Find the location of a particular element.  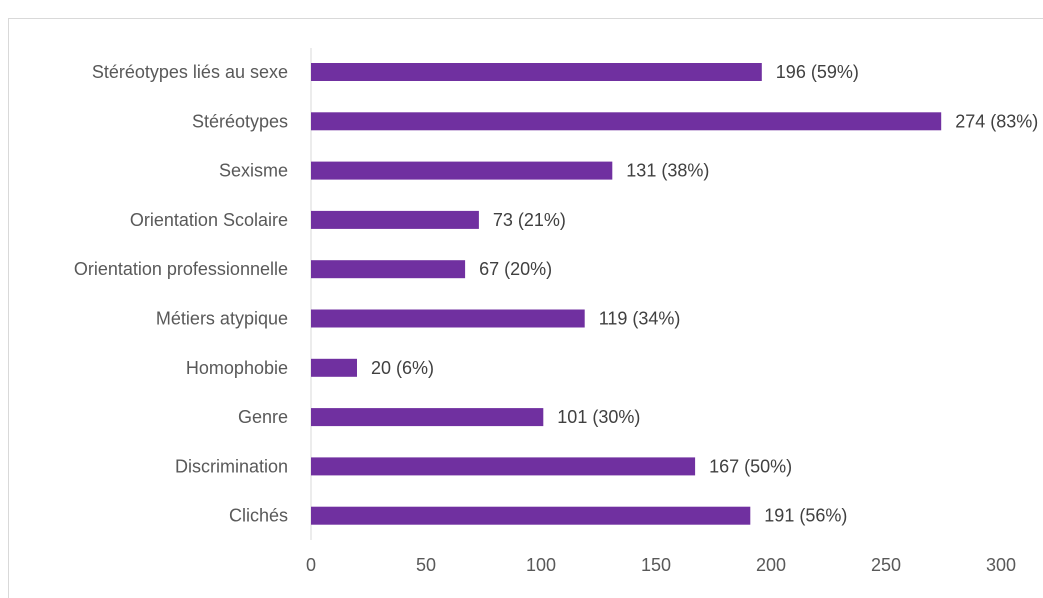

bar-sexisme is located at coordinates (462, 170).